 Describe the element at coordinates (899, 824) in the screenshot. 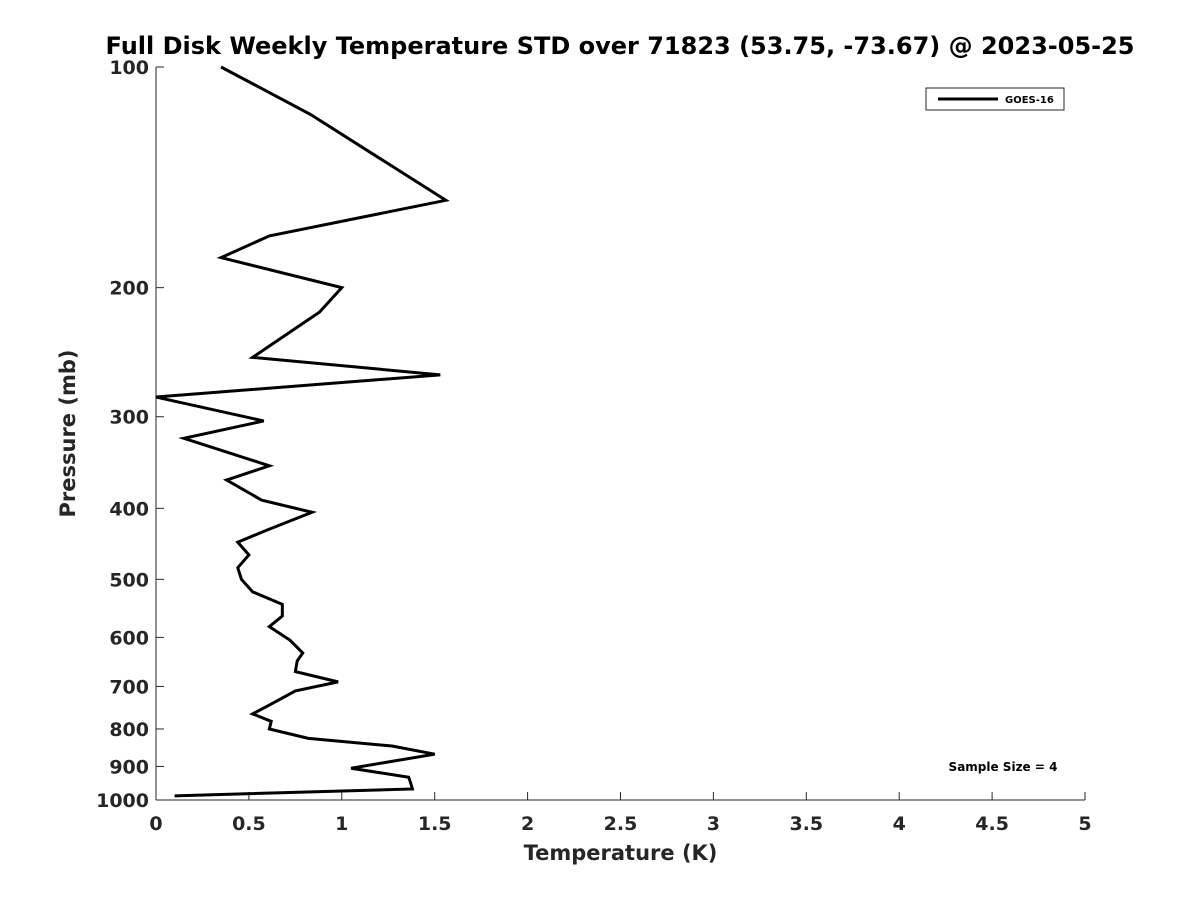

I see `x-tick-label: 4` at that location.